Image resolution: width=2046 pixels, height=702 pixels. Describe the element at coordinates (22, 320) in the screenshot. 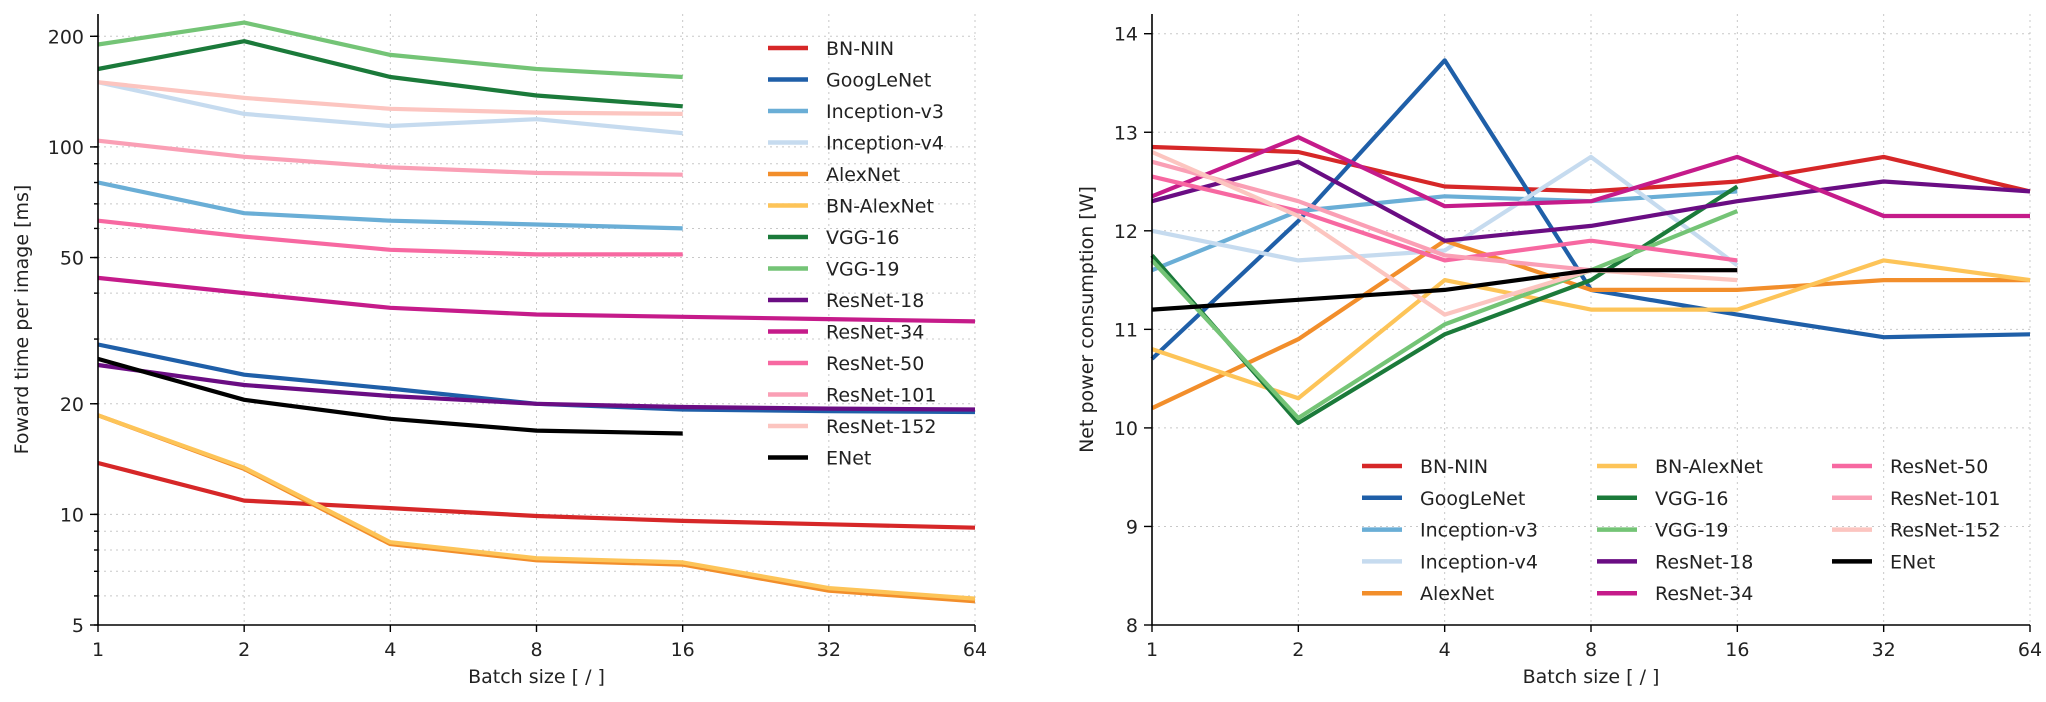

I see `y-axis-title: Foward time per image [ms]` at that location.